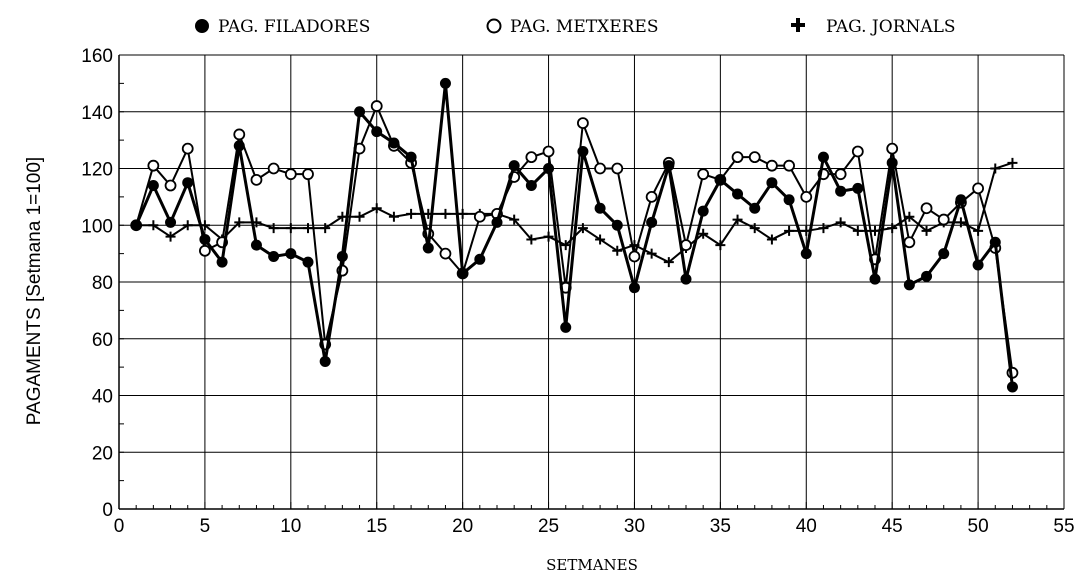 Image resolution: width=1075 pixels, height=577 pixels. I want to click on x-tick-label: 55, so click(1063, 526).